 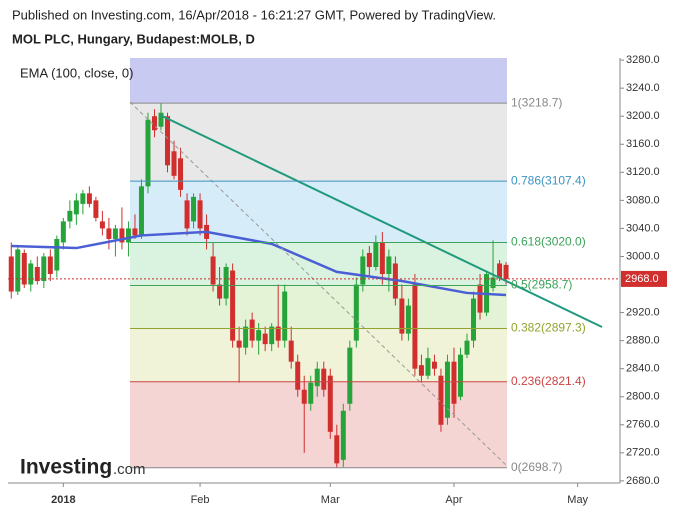 I want to click on watermark: .com, so click(x=129, y=469).